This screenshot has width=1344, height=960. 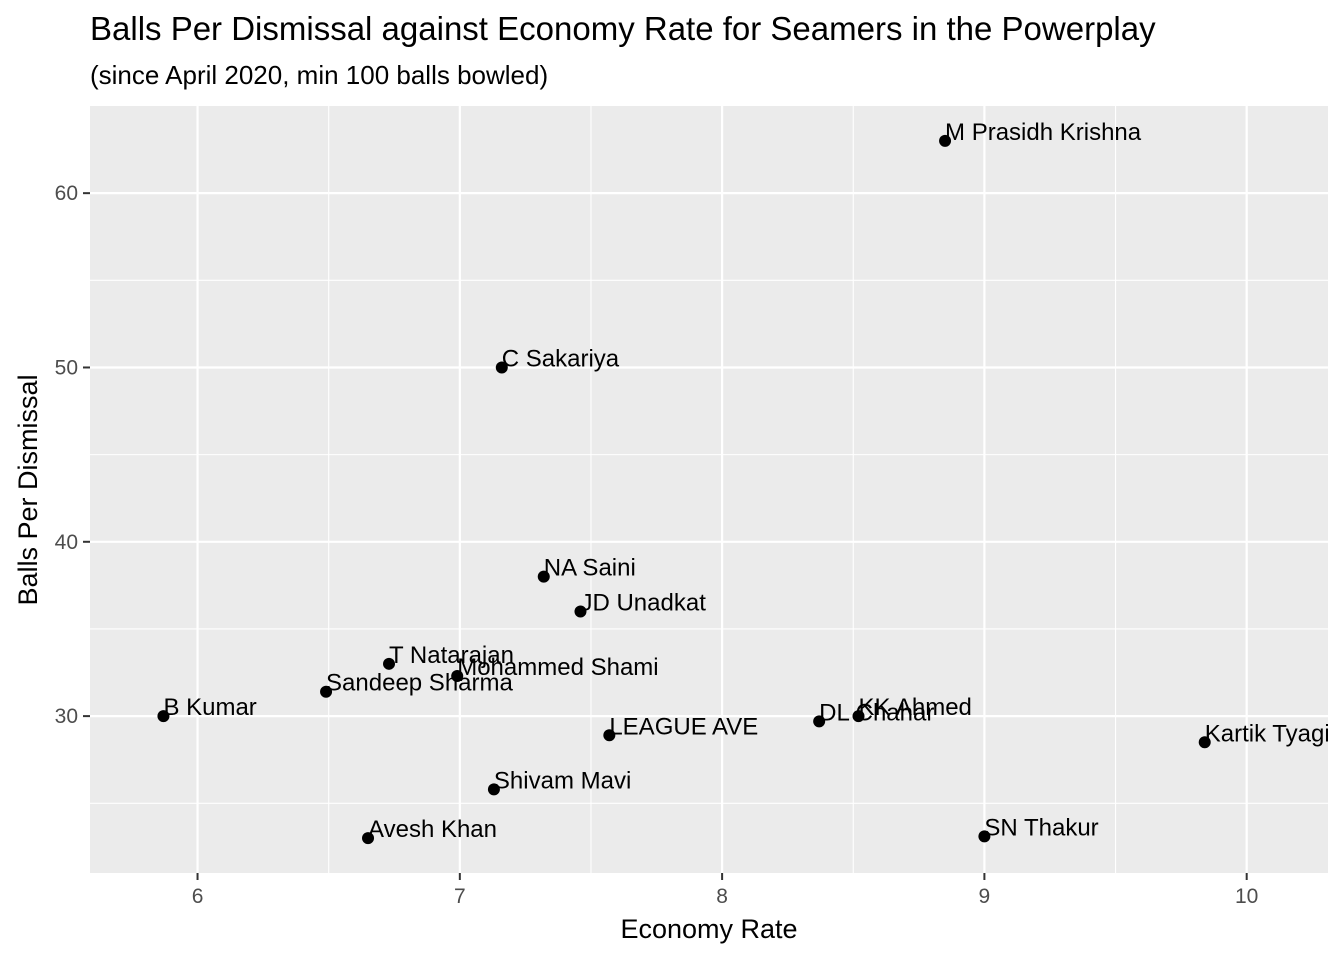 What do you see at coordinates (985, 896) in the screenshot?
I see `x-tick-label: 9` at bounding box center [985, 896].